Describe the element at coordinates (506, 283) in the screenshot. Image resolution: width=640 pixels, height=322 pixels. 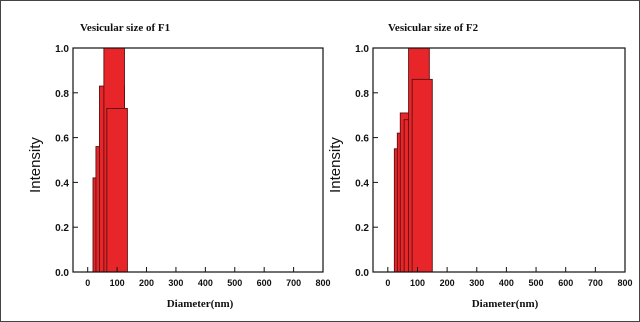
I see `panel-f2-xtick-4: 400` at that location.